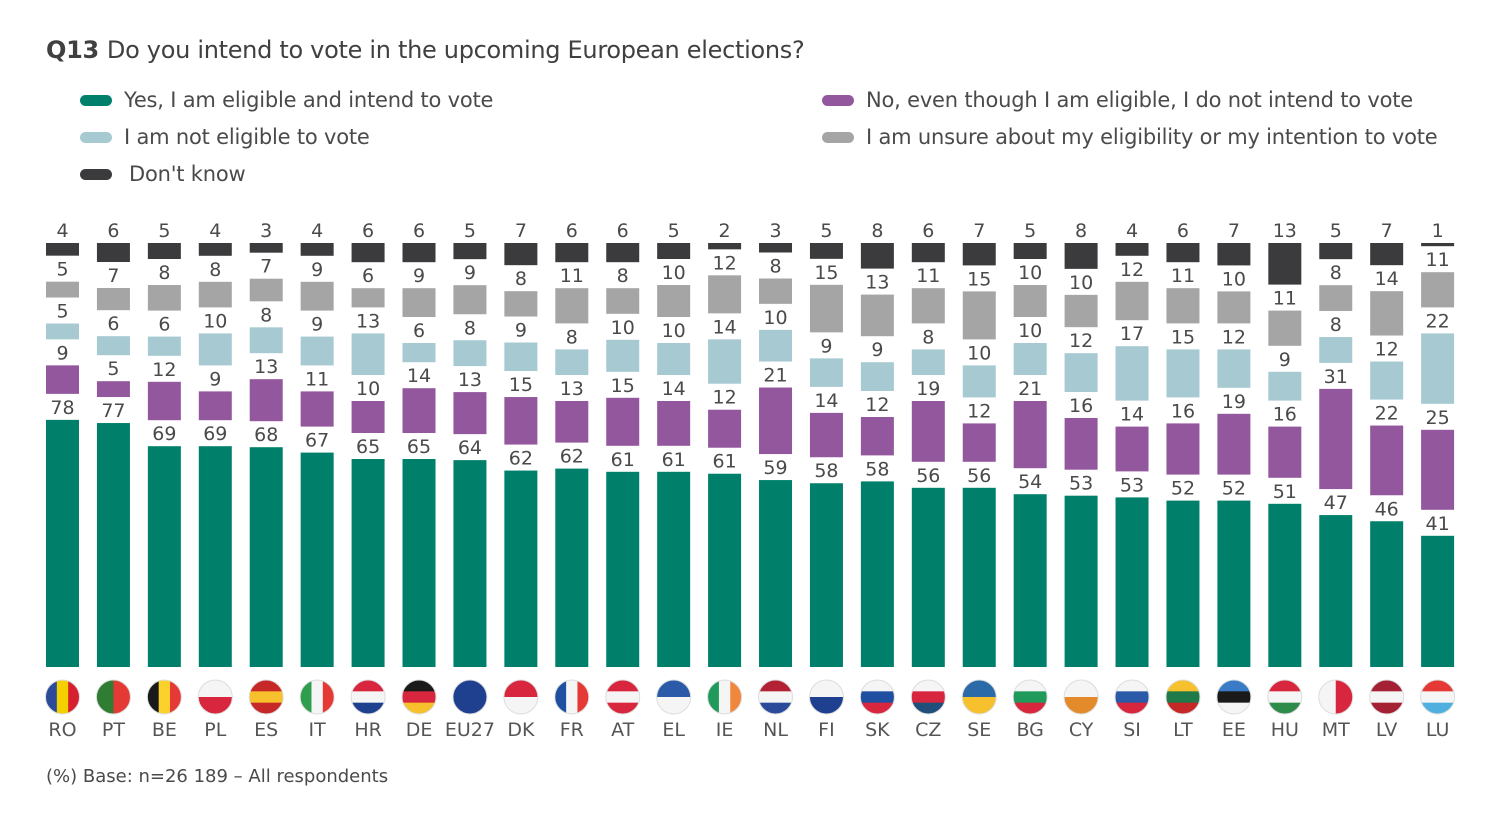 This screenshot has width=1500, height=822. I want to click on country-label: DK, so click(521, 730).